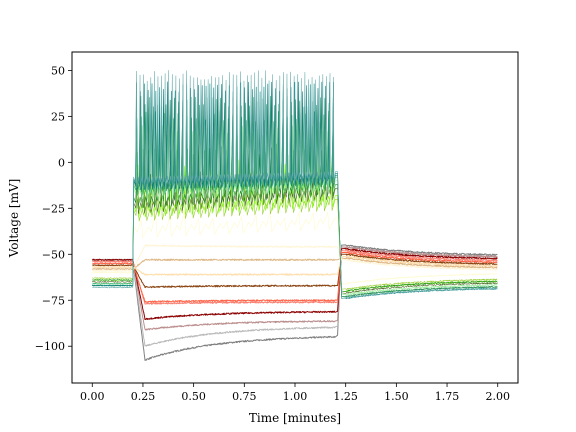 The height and width of the screenshot is (432, 576). What do you see at coordinates (447, 396) in the screenshot?
I see `x-tick-label: 1.75` at bounding box center [447, 396].